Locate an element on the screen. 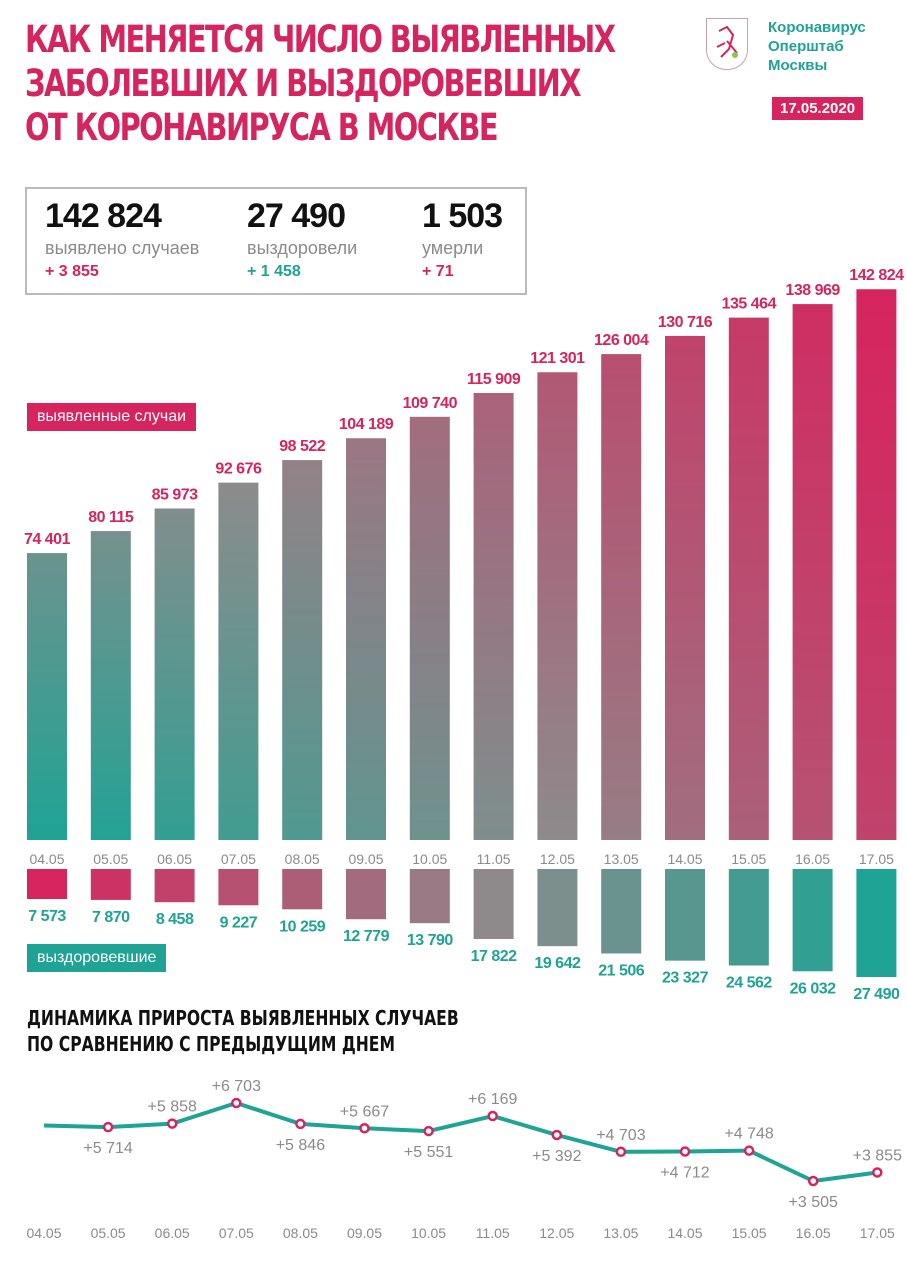 Image resolution: width=907 pixels, height=1280 pixels. stat-recovered: 27 490 выздоровели + 1 458 is located at coordinates (302, 239).